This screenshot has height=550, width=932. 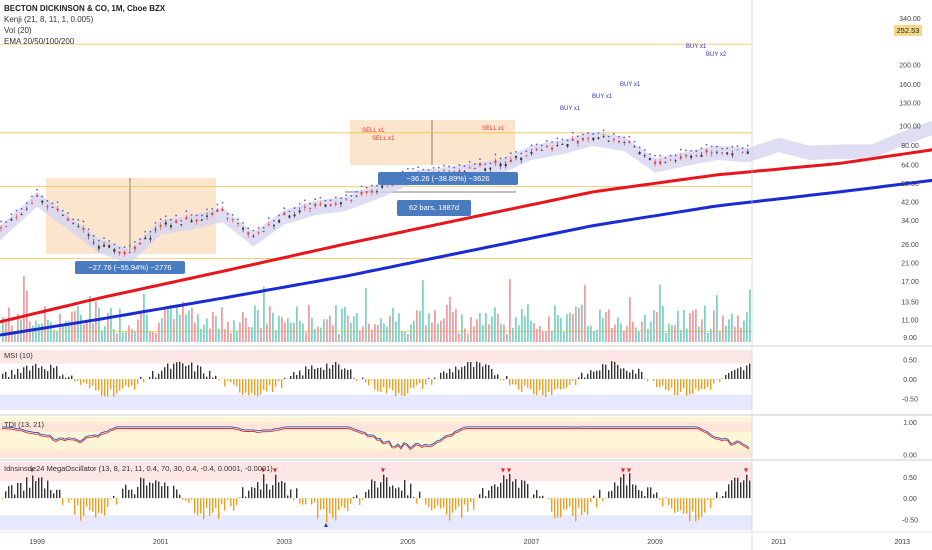 I want to click on mega-lower-band, so click(x=376, y=522).